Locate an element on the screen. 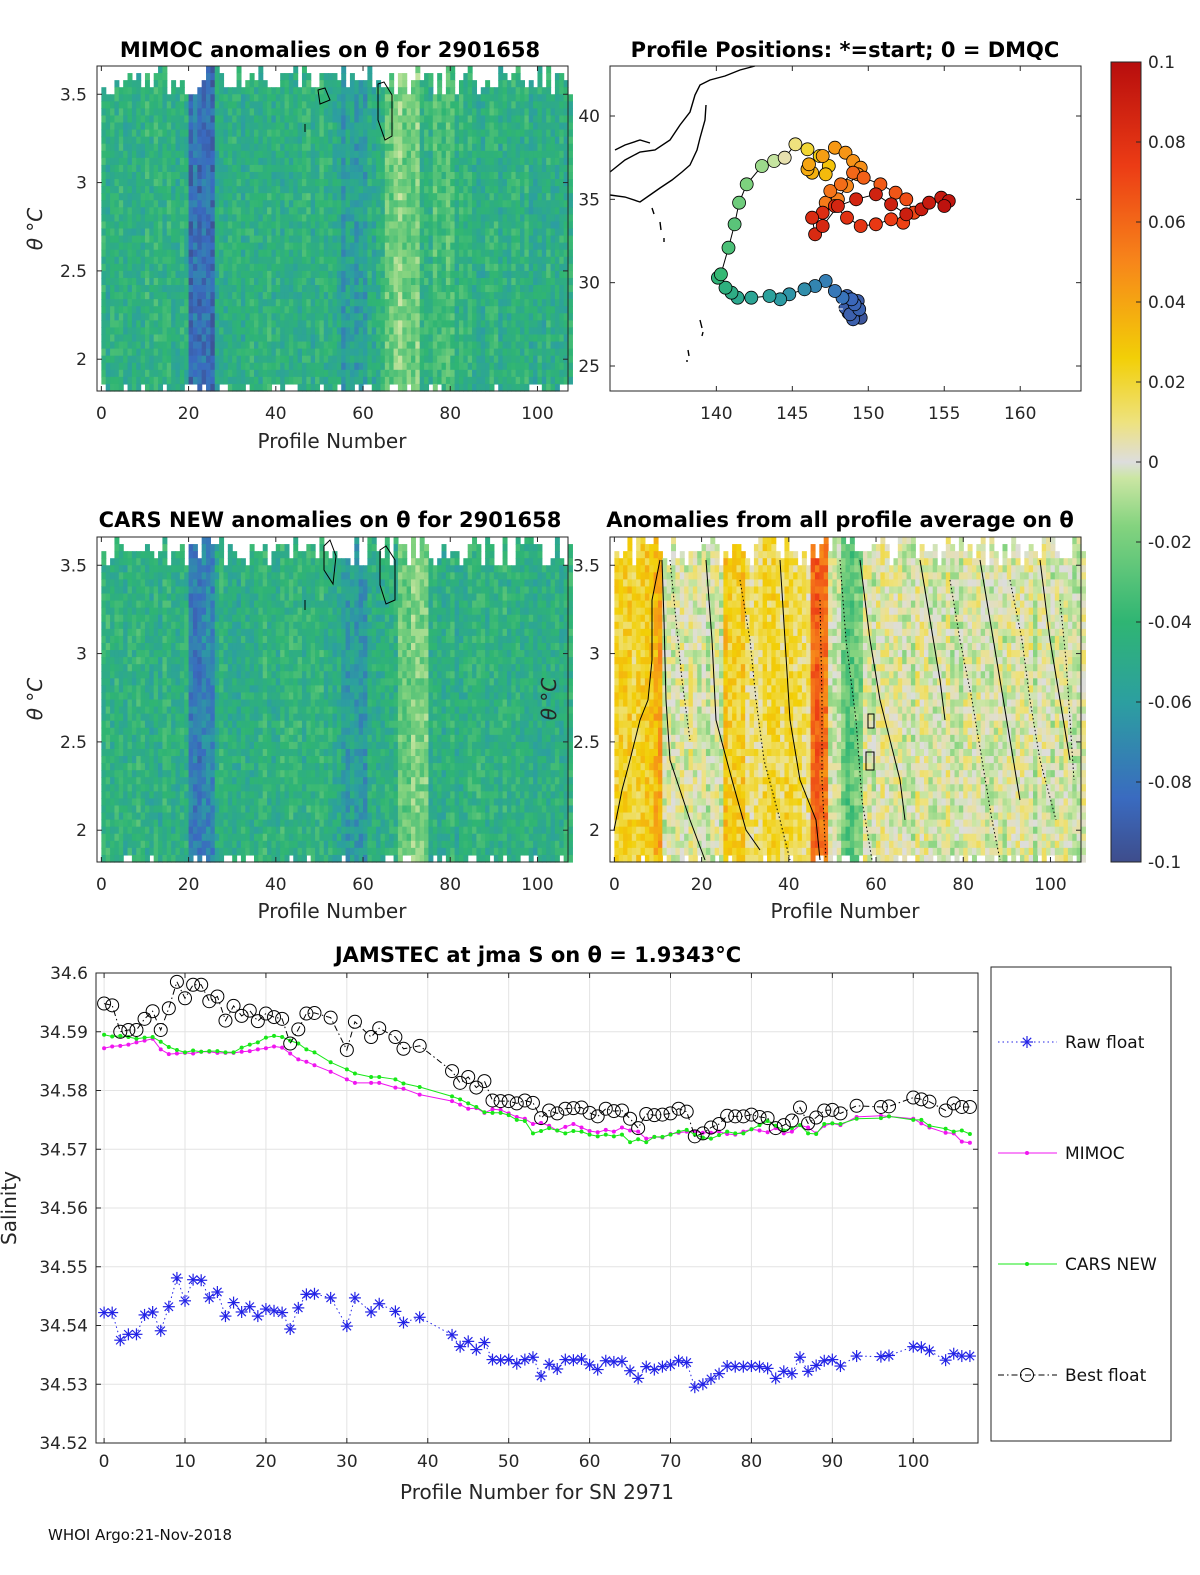 The height and width of the screenshot is (1575, 1200). profile-marker is located at coordinates (795, 144).